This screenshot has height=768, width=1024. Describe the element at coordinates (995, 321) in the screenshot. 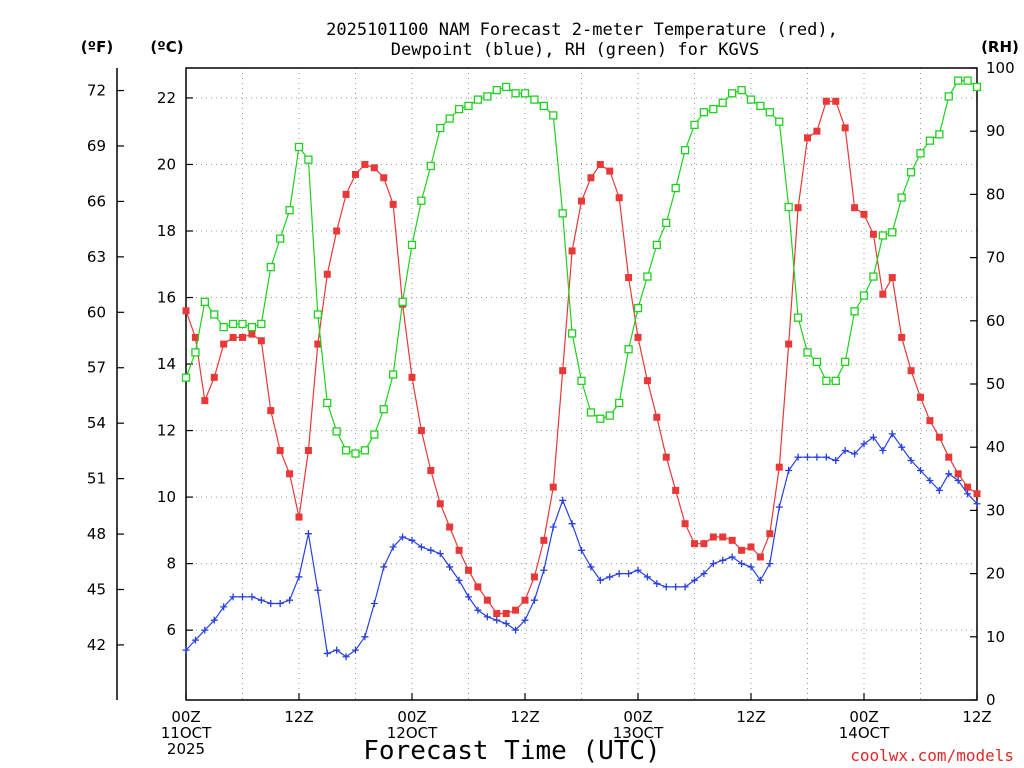

I see `rh-tick-label: 60` at that location.